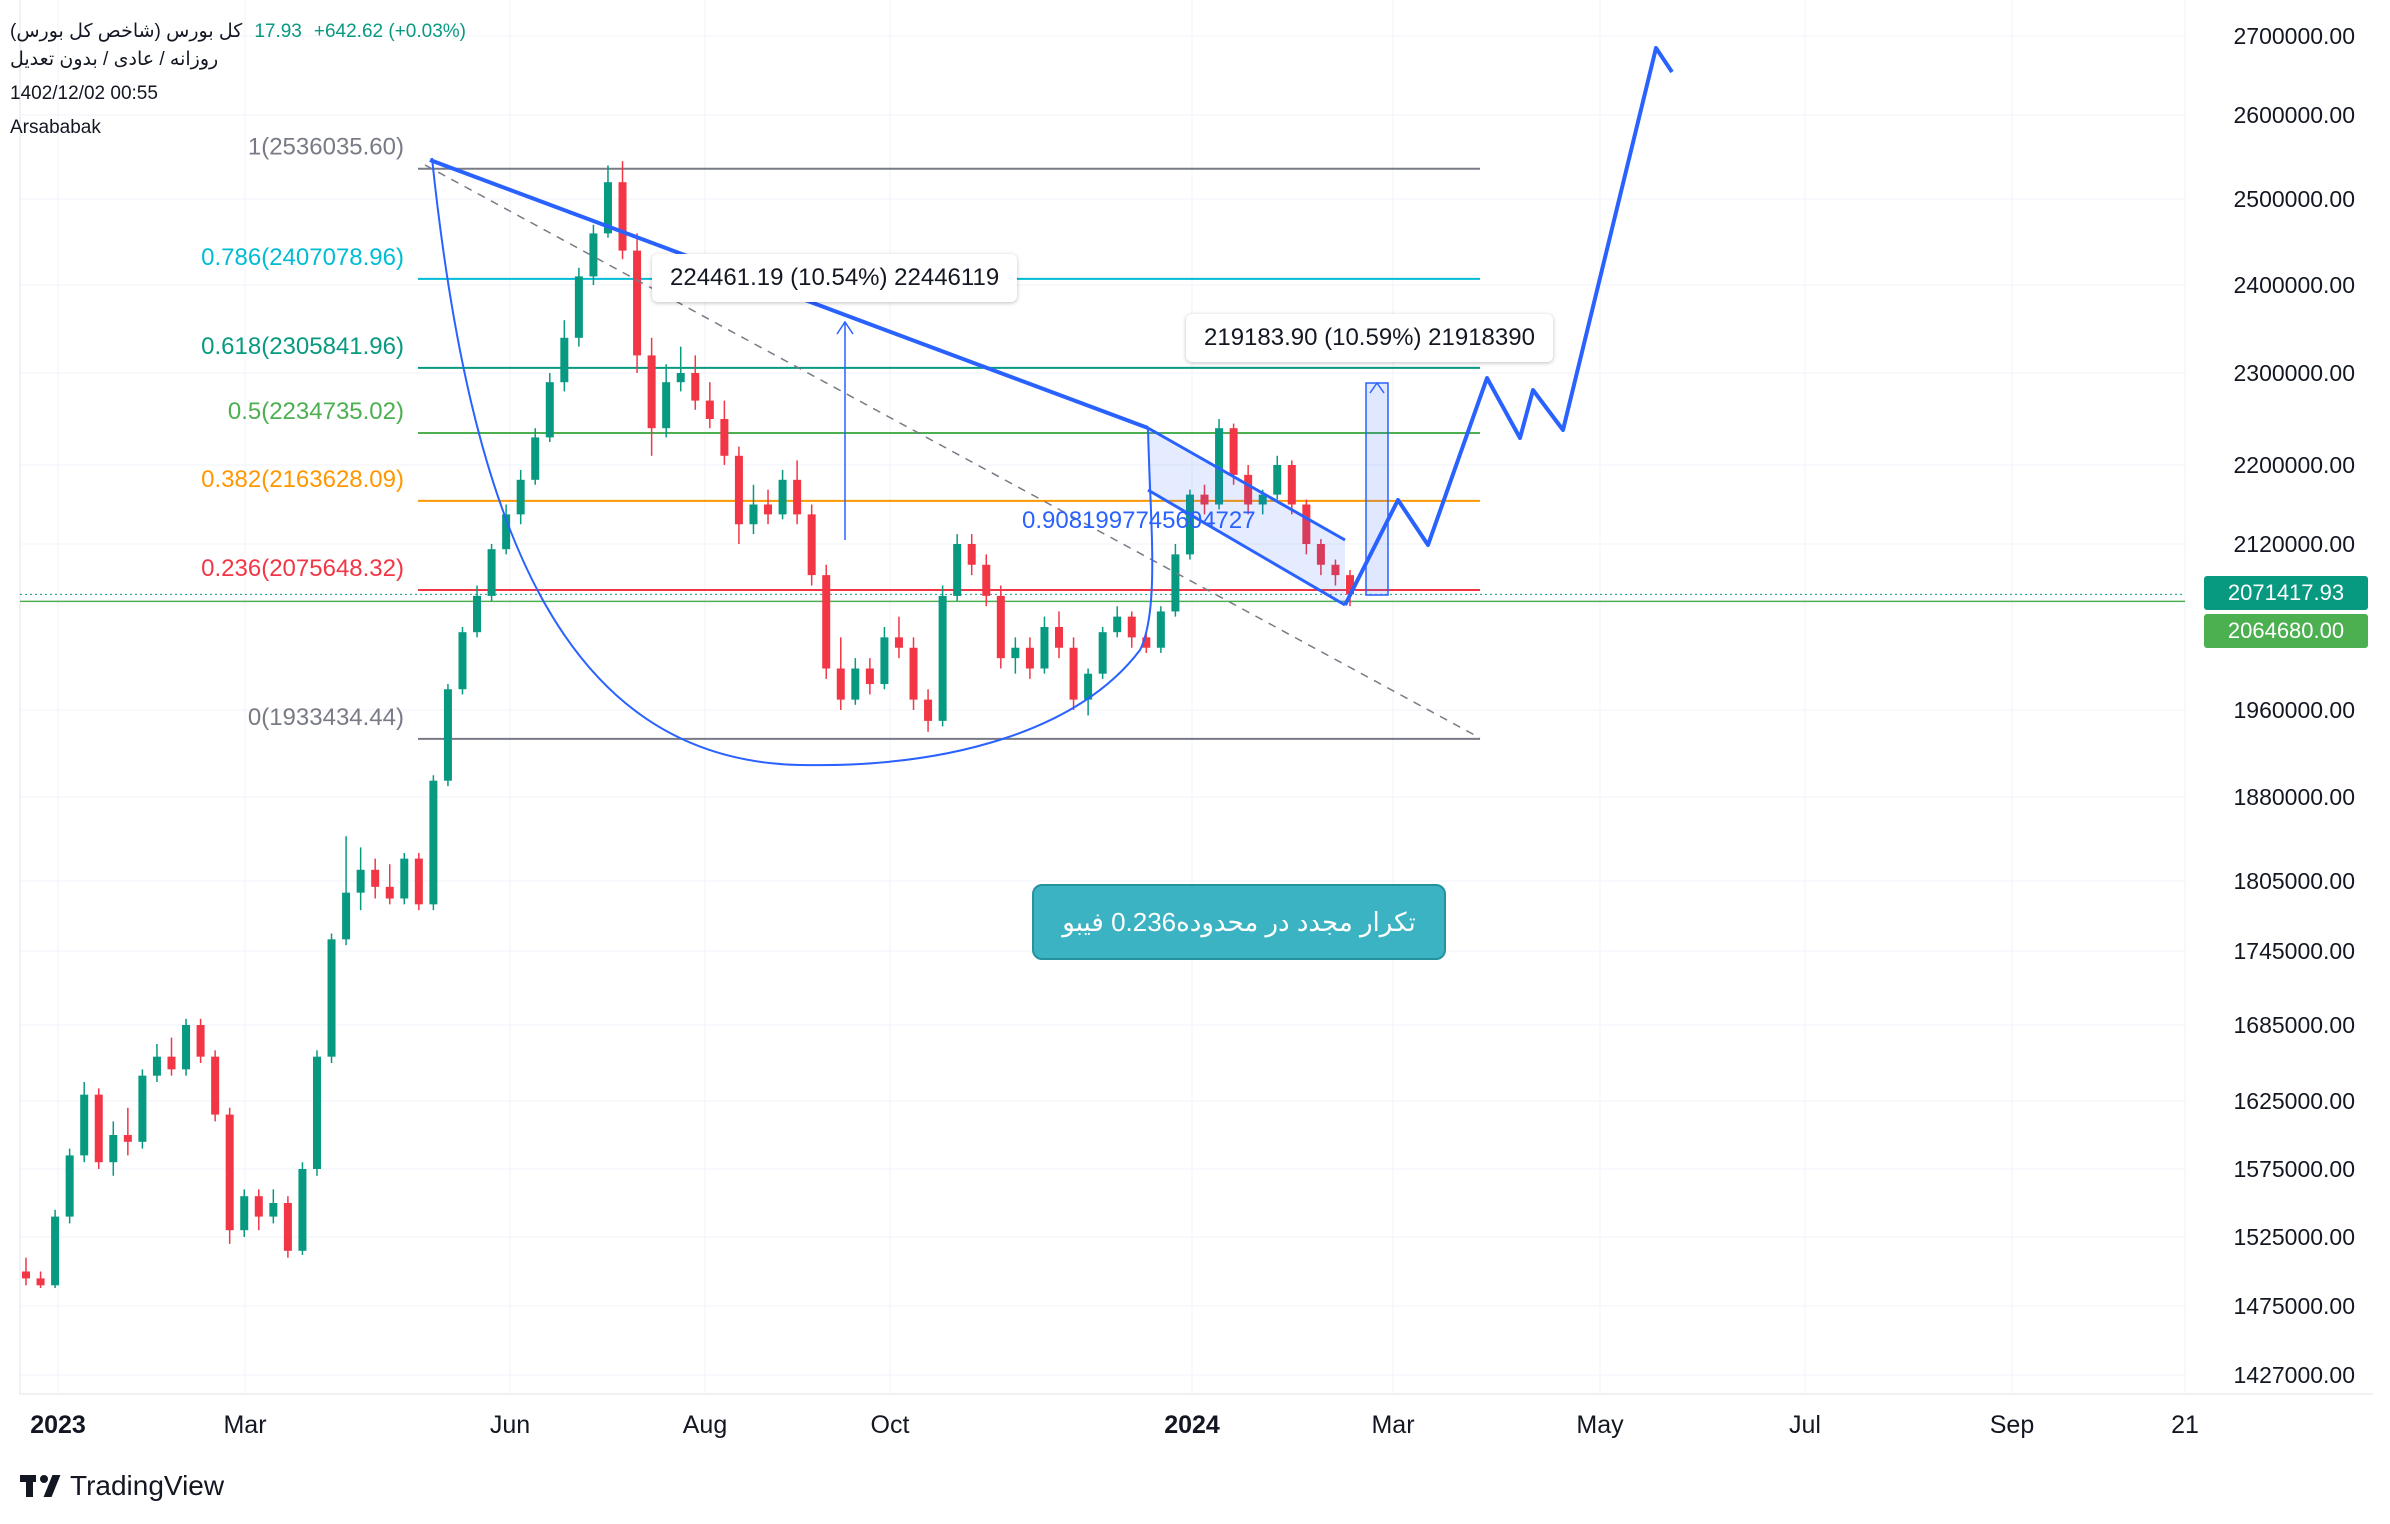 This screenshot has height=1524, width=2390. What do you see at coordinates (1114, 1425) in the screenshot?
I see `time-axis: 2023 Mar Jun Aug Oct 2024 Mar May Jul Sep 21` at bounding box center [1114, 1425].